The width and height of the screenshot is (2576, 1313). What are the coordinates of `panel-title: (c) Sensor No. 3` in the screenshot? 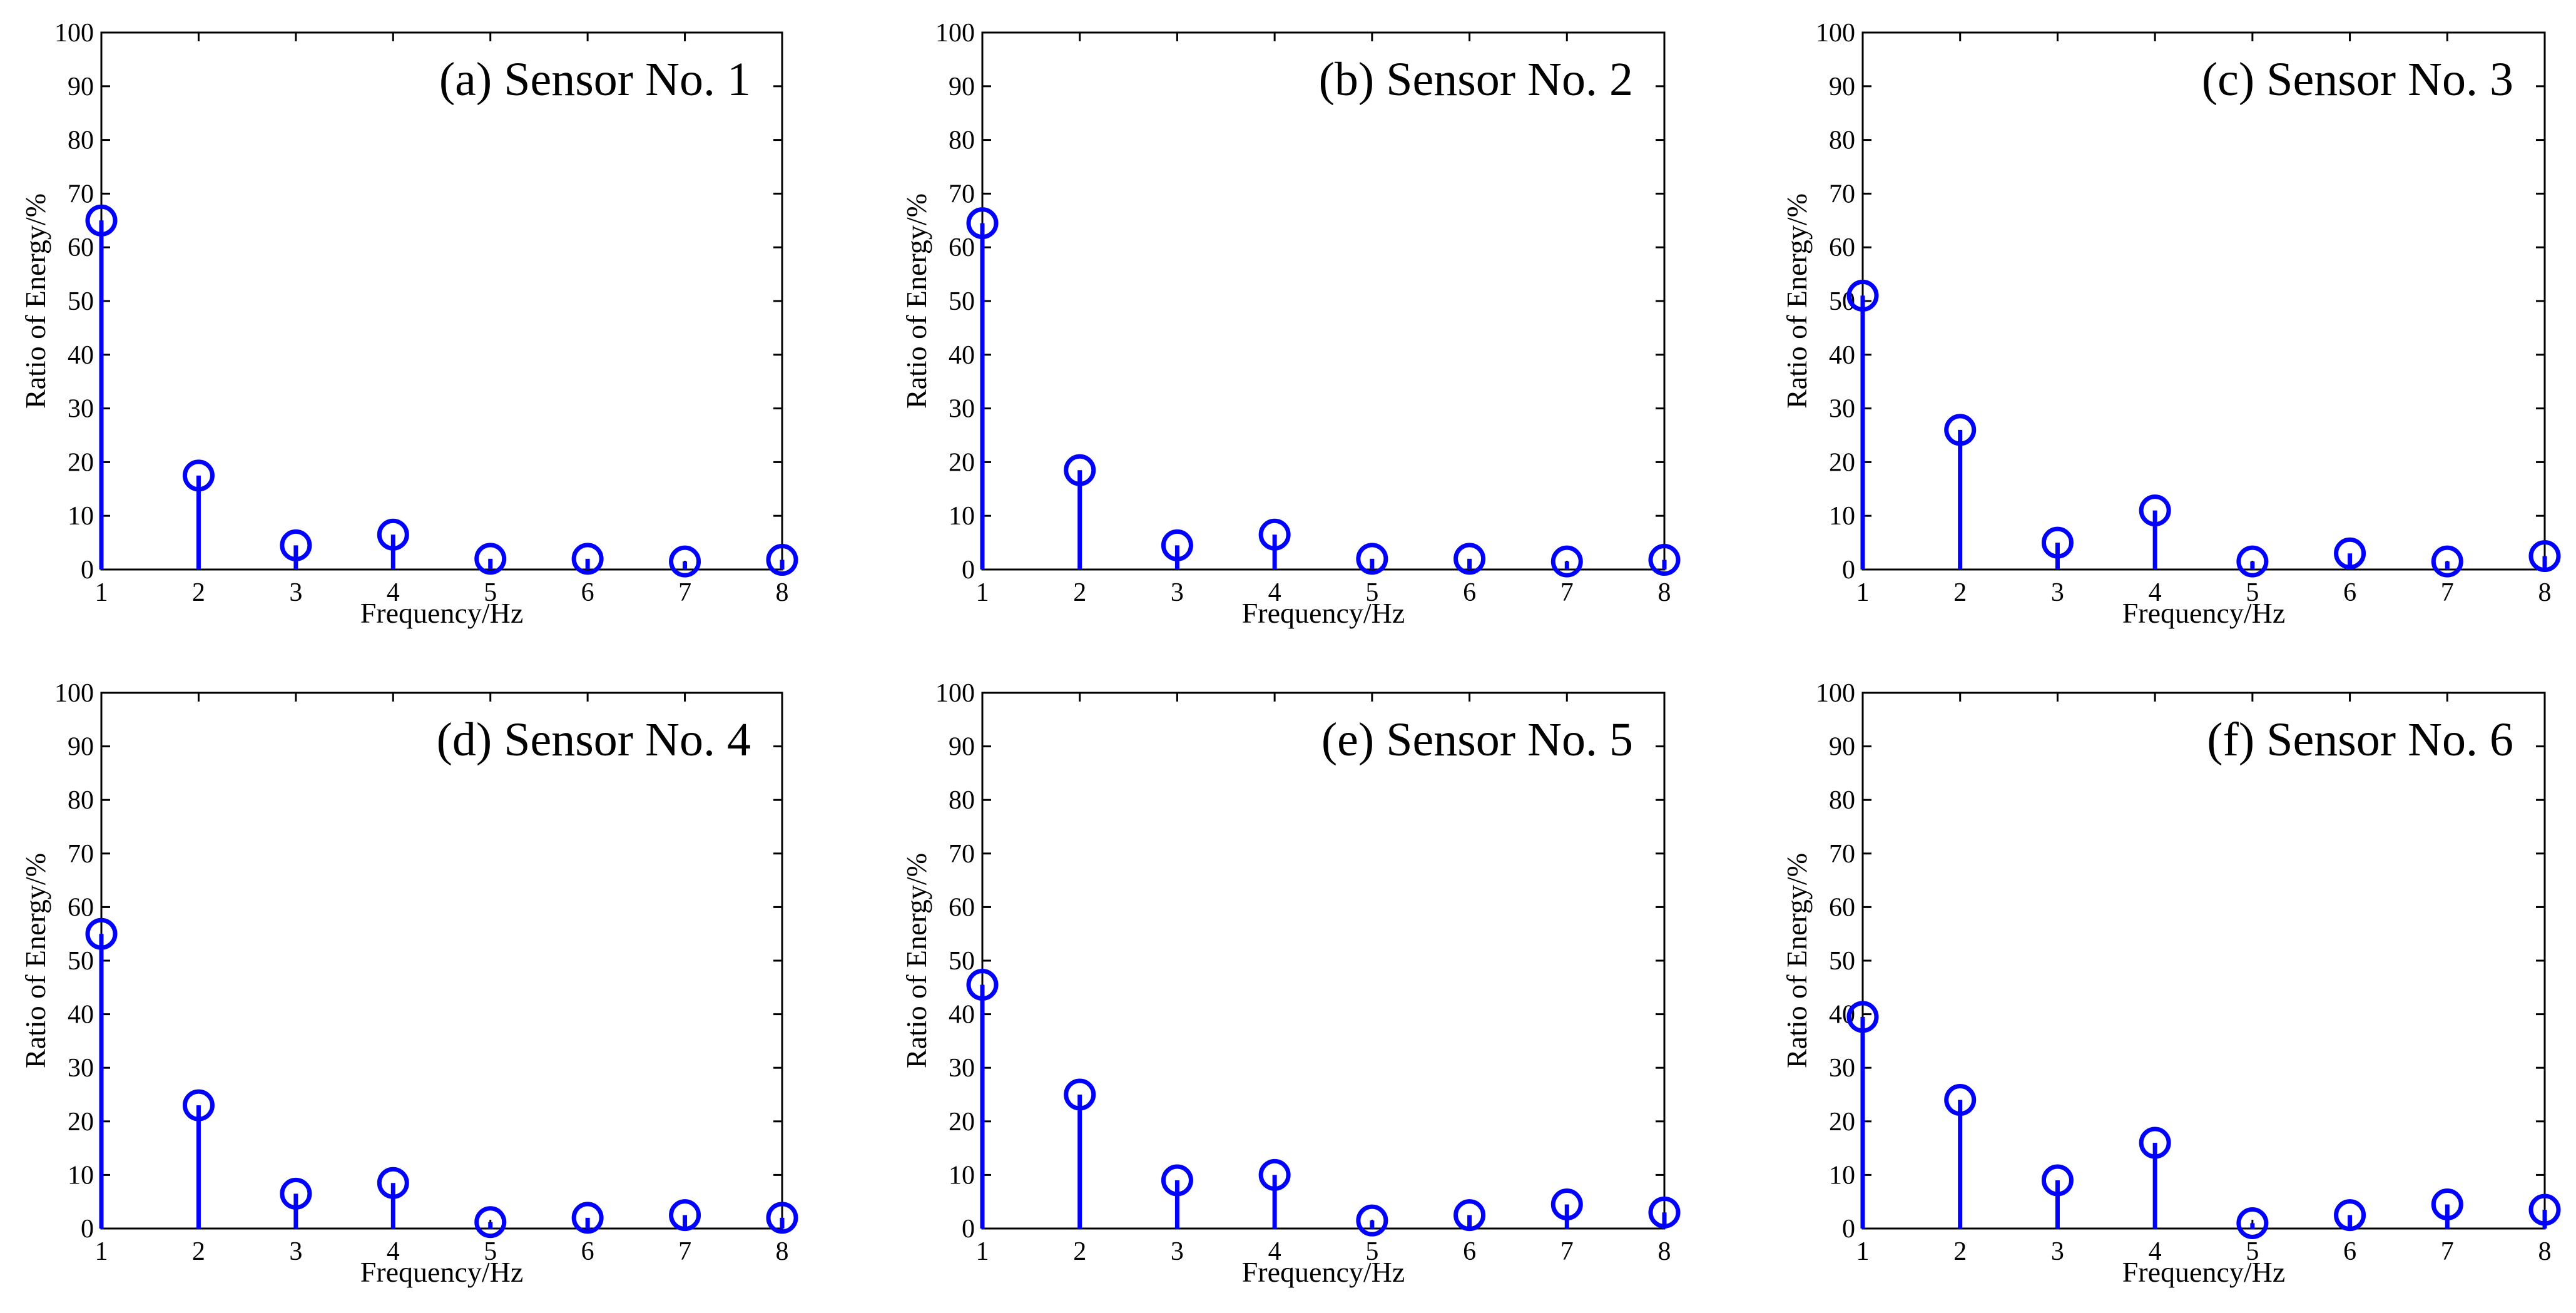 It's located at (2357, 79).